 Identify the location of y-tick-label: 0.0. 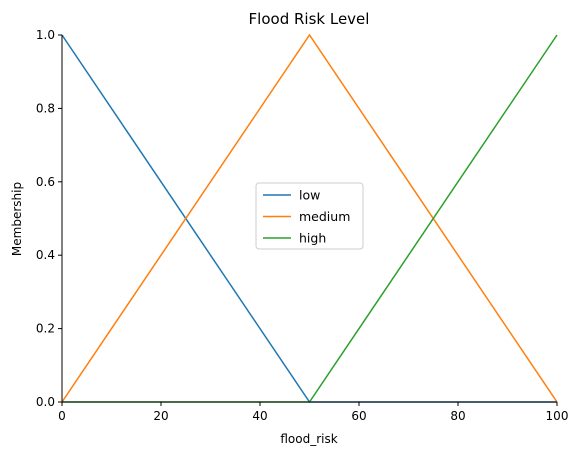
(45, 402).